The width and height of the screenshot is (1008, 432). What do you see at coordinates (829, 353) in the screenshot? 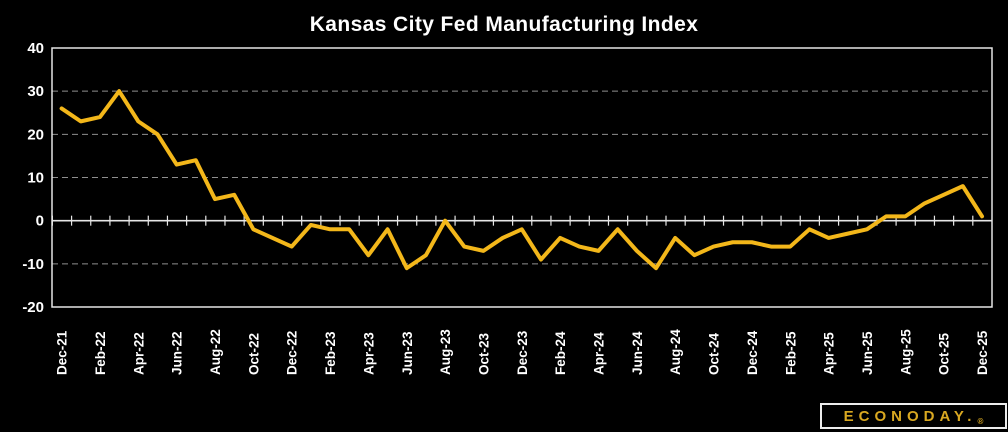
I see `x-axis-label: Apr-25` at bounding box center [829, 353].